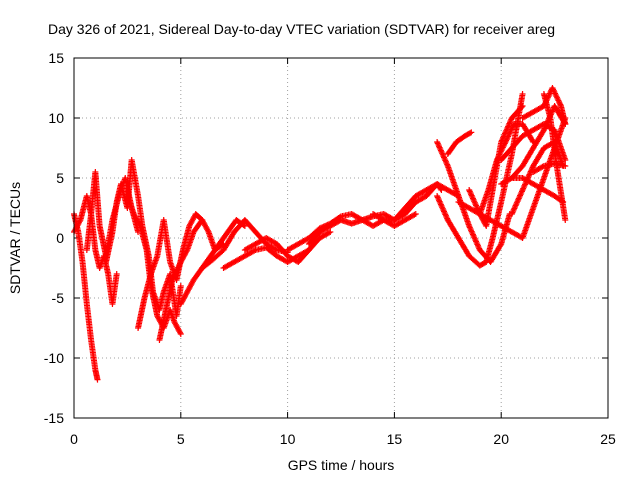 This screenshot has height=480, width=640. What do you see at coordinates (56, 58) in the screenshot?
I see `y-tick-label: 15` at bounding box center [56, 58].